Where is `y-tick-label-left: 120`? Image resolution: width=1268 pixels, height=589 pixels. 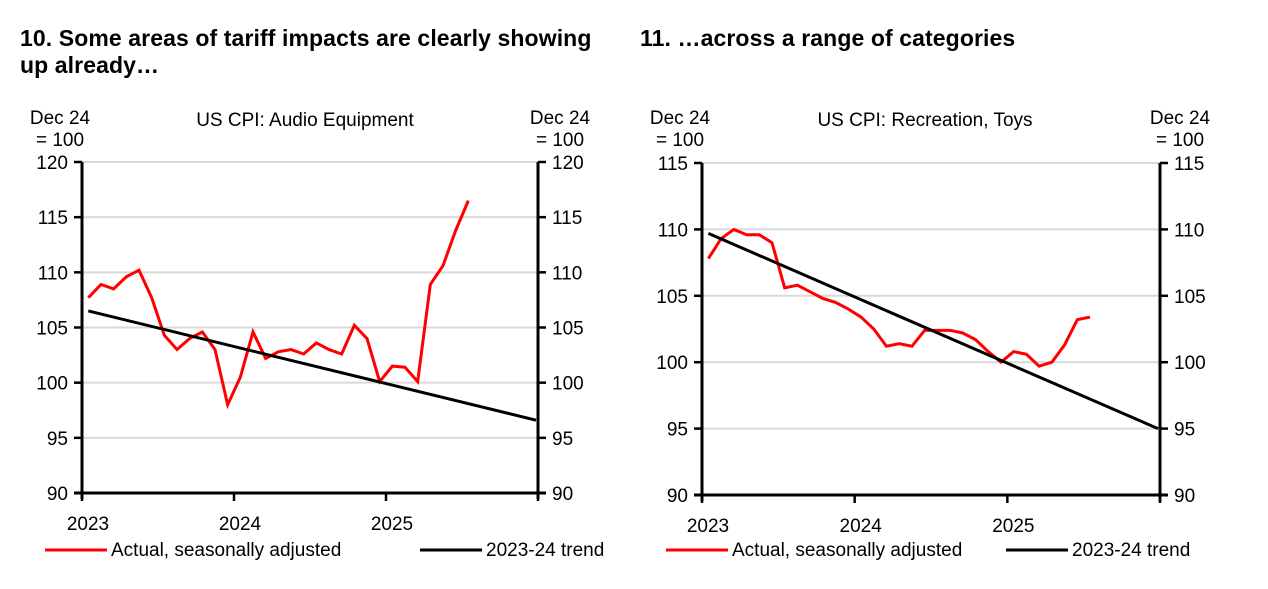 y-tick-label-left: 120 is located at coordinates (52, 163).